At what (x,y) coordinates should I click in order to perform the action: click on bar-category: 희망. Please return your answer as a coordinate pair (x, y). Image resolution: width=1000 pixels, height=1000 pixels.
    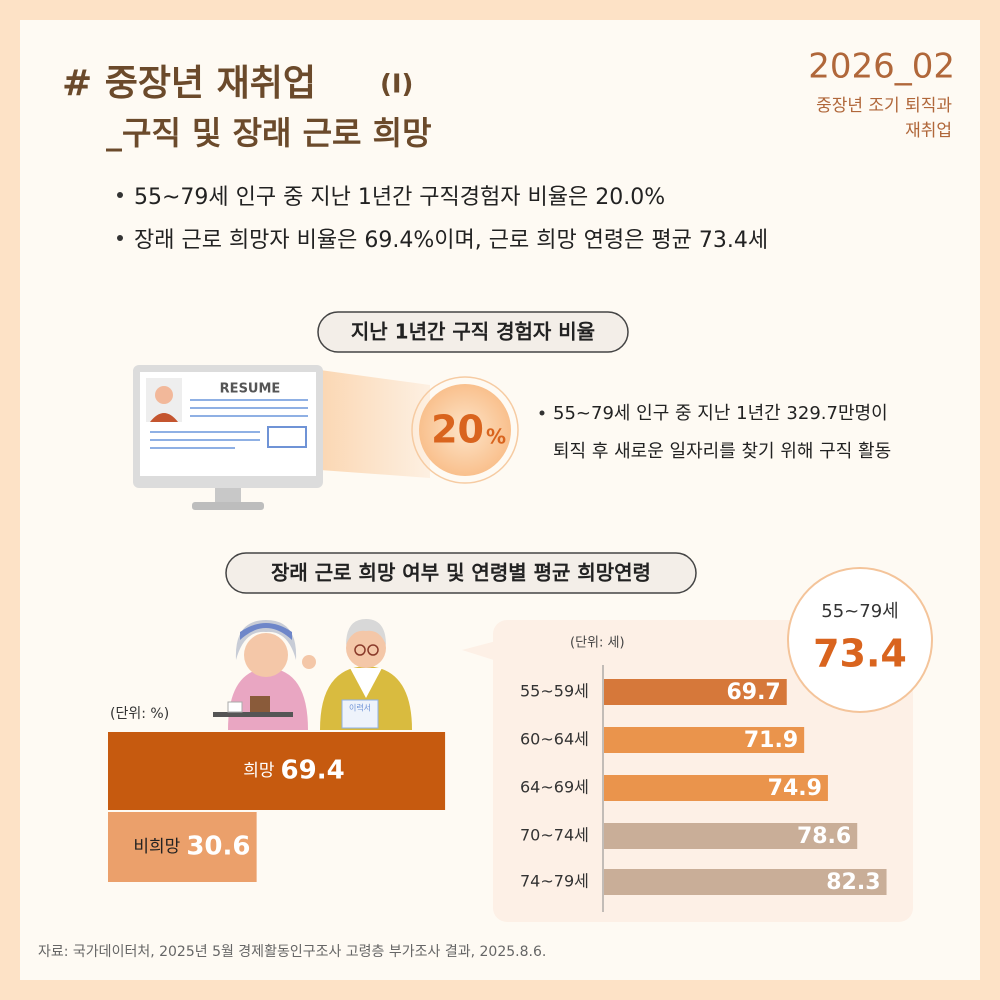
    Looking at the image, I should click on (259, 771).